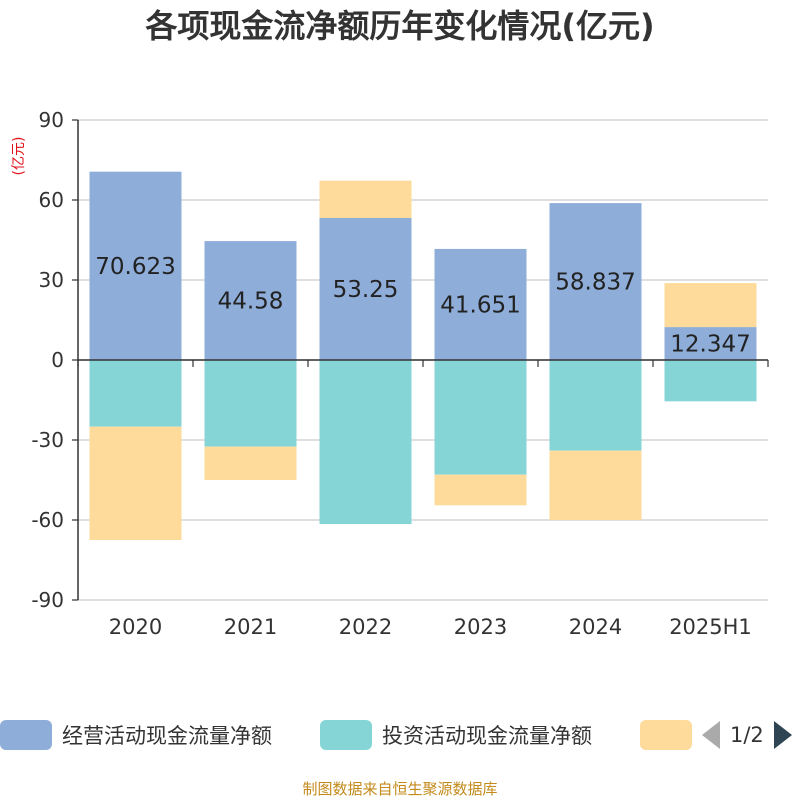 This screenshot has height=800, width=800. What do you see at coordinates (480, 417) in the screenshot?
I see `bar-series-1-2023` at bounding box center [480, 417].